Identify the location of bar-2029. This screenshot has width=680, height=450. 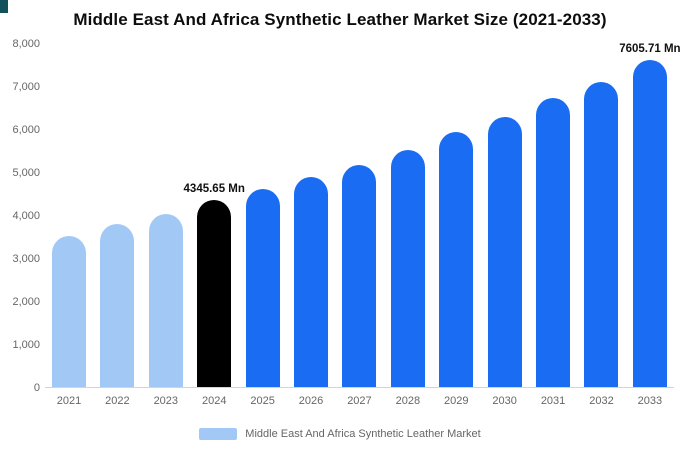
(456, 259).